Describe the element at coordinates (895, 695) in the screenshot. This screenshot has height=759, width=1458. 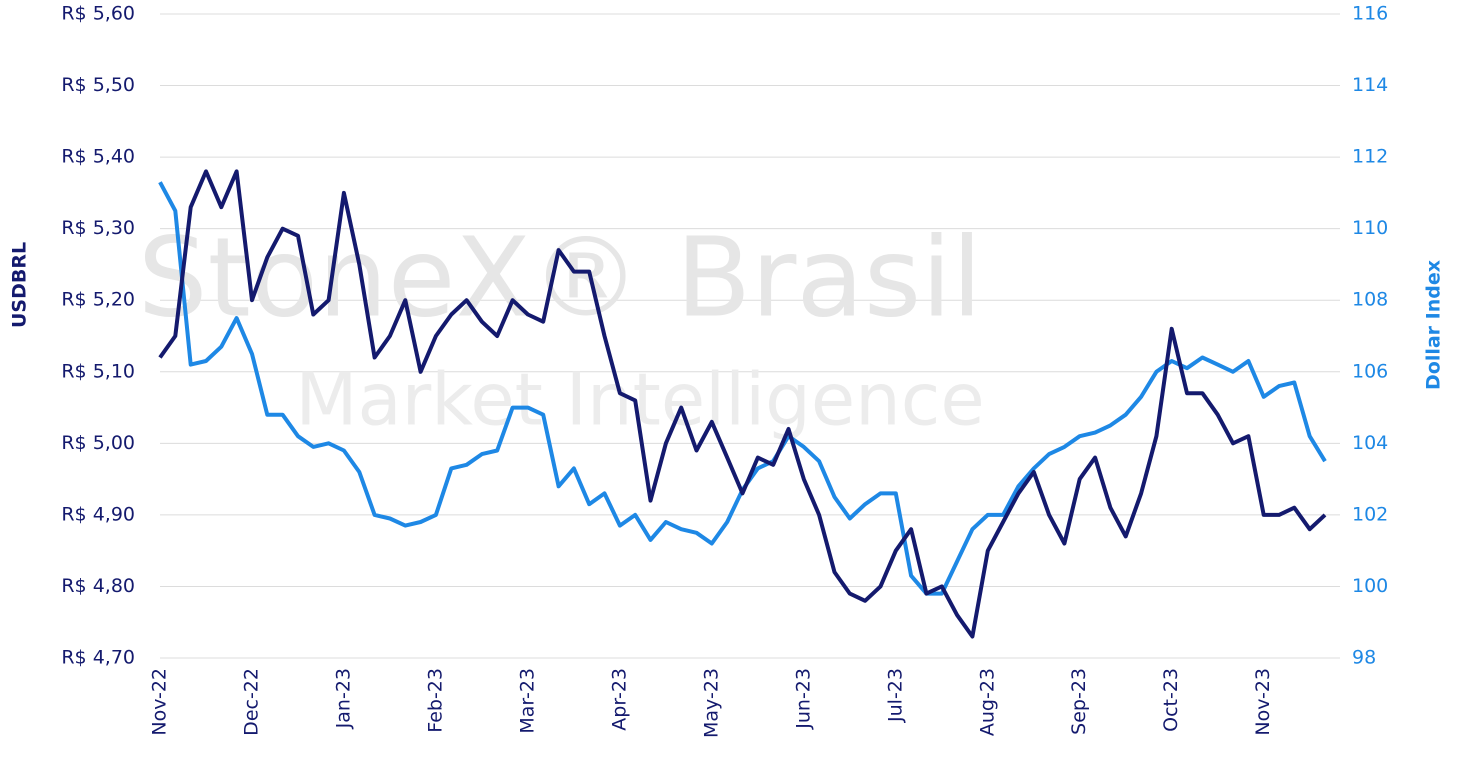
I see `x-tick-label: Jul-23` at that location.